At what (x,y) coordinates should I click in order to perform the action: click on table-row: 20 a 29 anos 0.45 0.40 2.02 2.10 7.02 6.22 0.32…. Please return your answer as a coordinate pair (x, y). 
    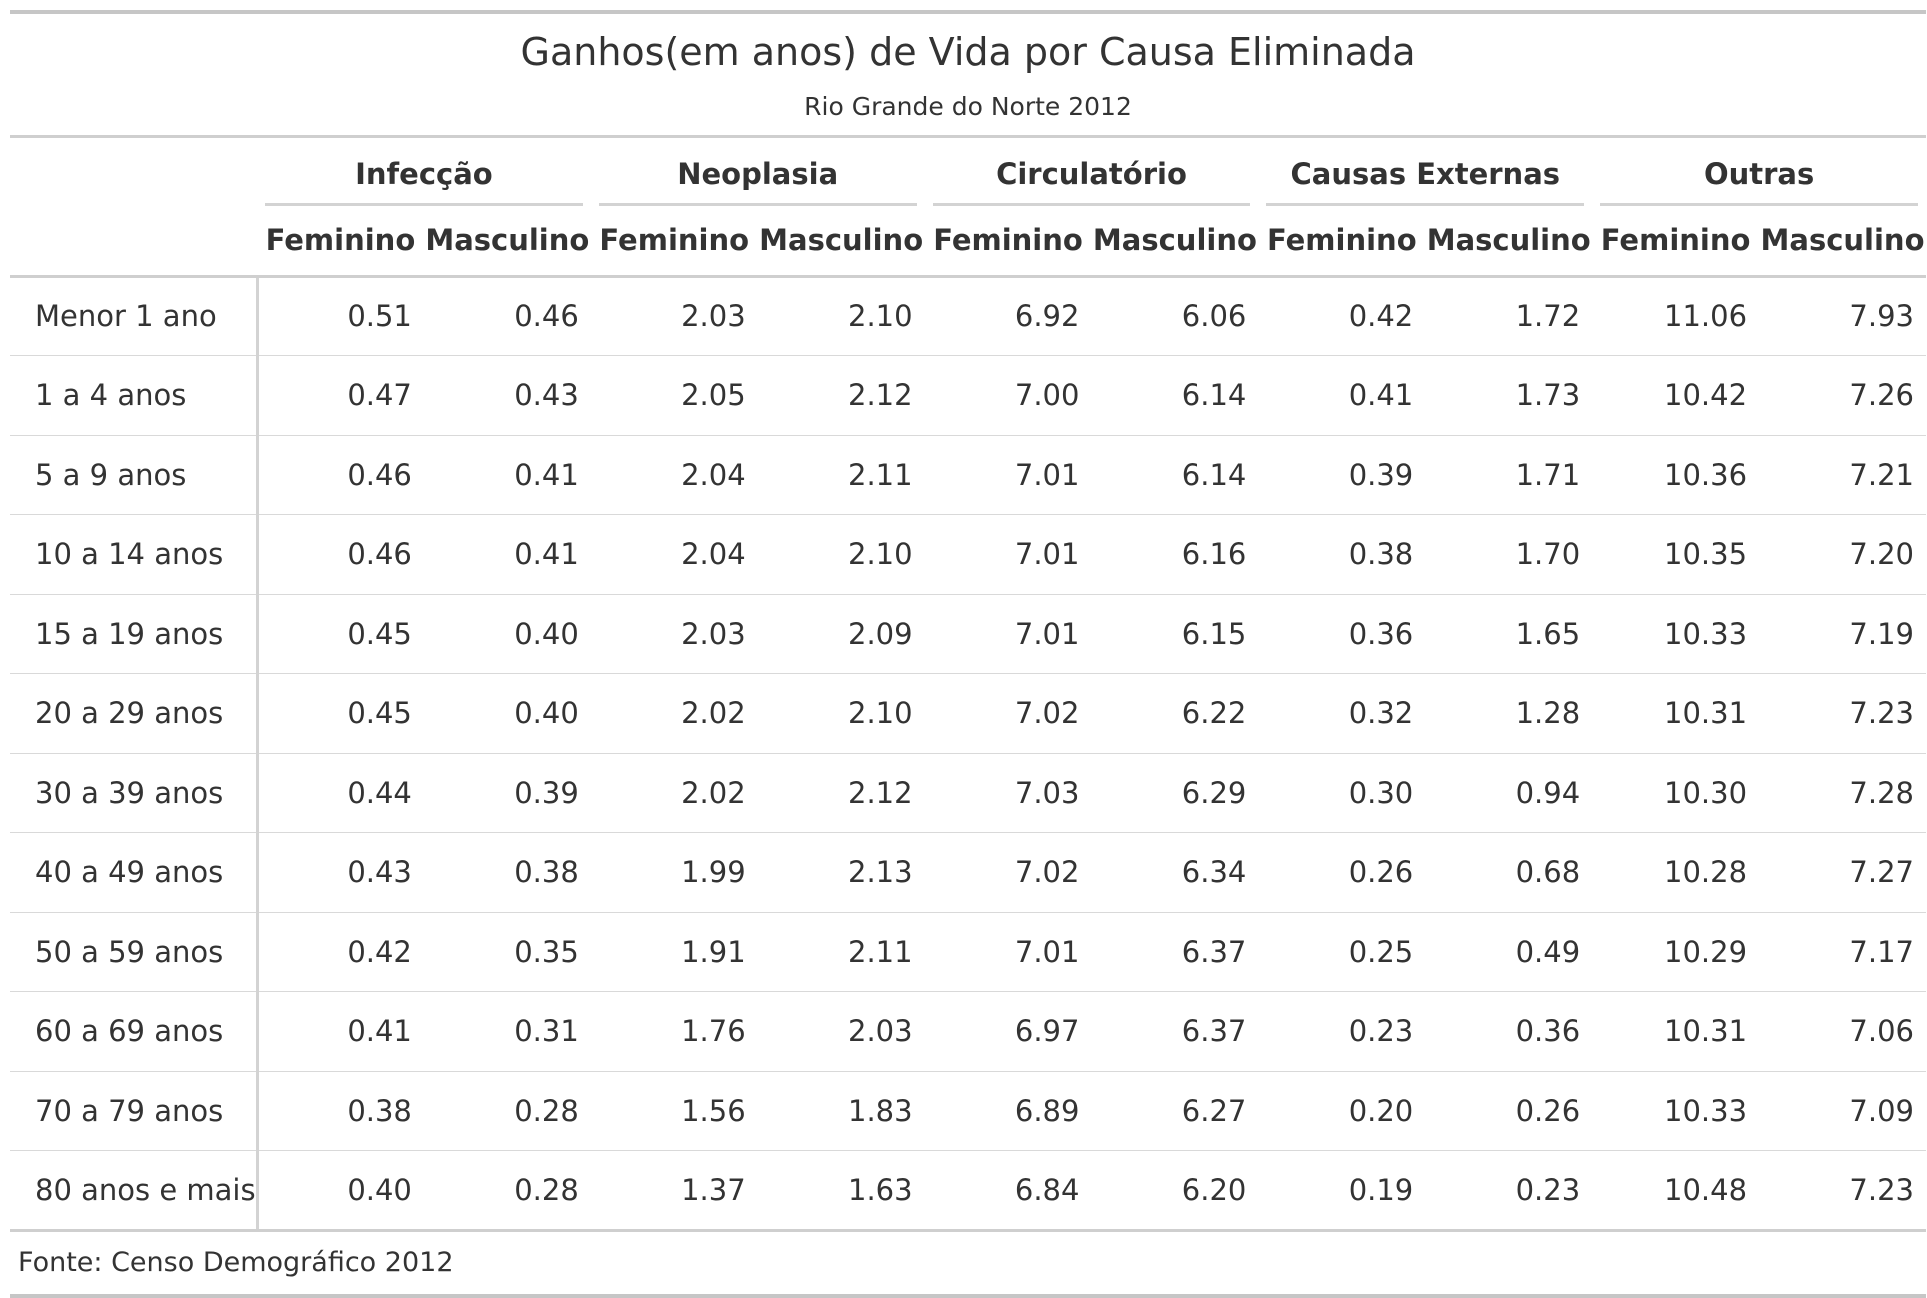
    Looking at the image, I should click on (968, 713).